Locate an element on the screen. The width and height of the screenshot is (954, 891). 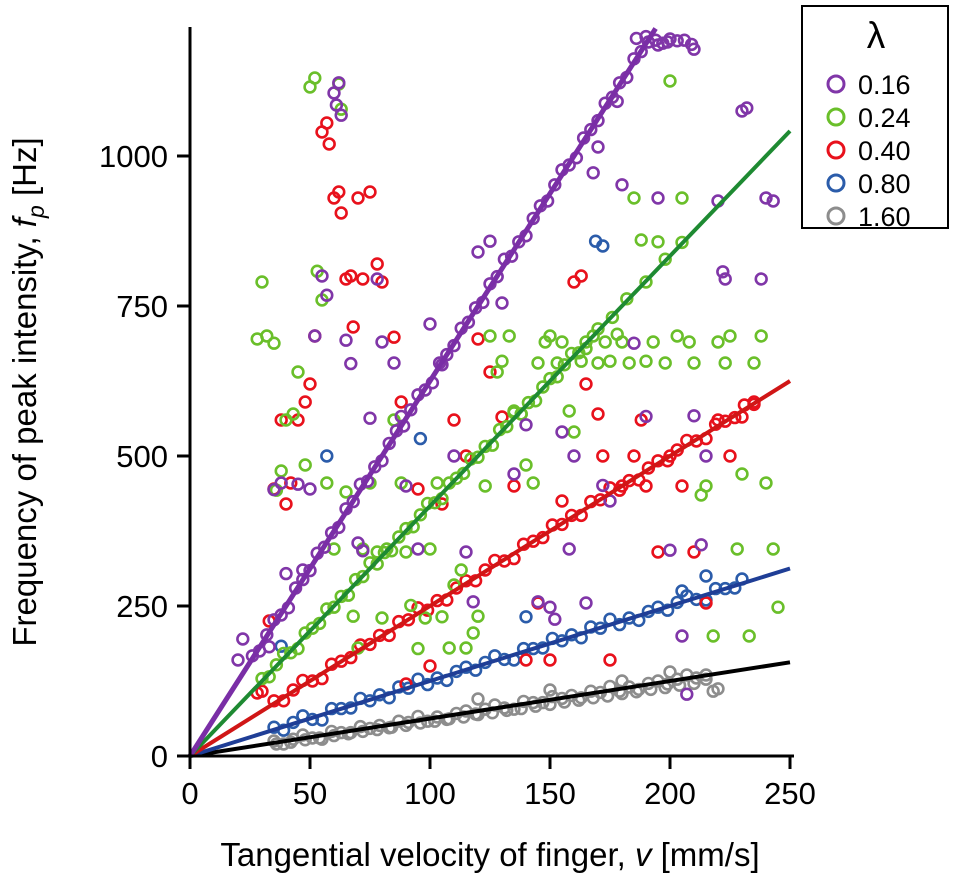
legend: λ 0.160.240.400.801.60 is located at coordinates (875, 118).